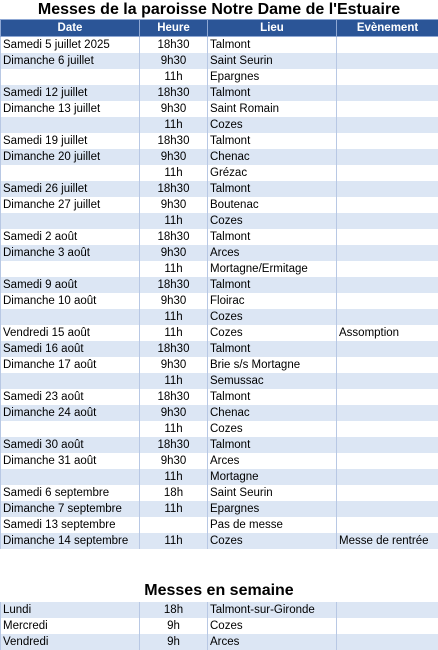 The height and width of the screenshot is (650, 438). I want to click on table-row: Samedi 5 juillet 2025 18h30 Talmont, so click(219, 44).